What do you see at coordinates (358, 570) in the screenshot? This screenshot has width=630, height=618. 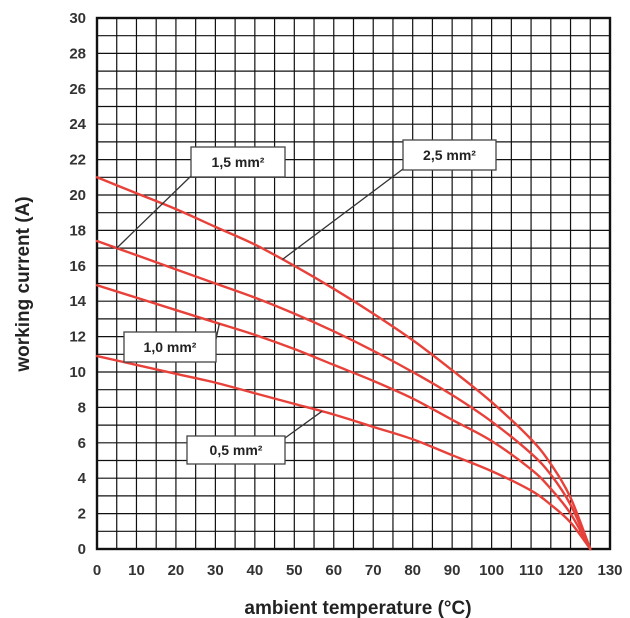 I see `x-tick-labels: 0 10 20 30 40 50 60 70 80 90 100 110 120 130` at bounding box center [358, 570].